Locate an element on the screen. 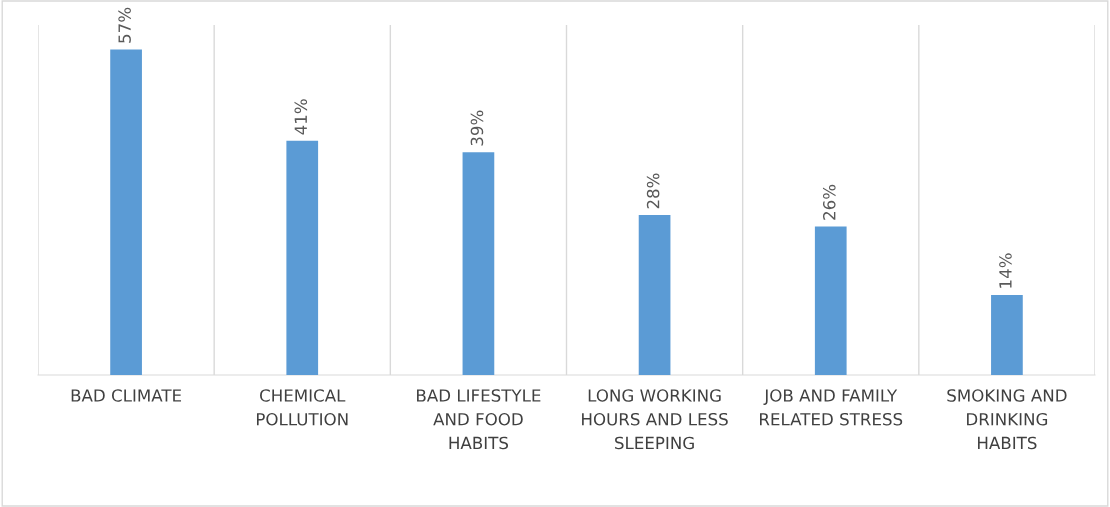 Image resolution: width=1110 pixels, height=507 pixels. data-label: 57% is located at coordinates (124, 25).